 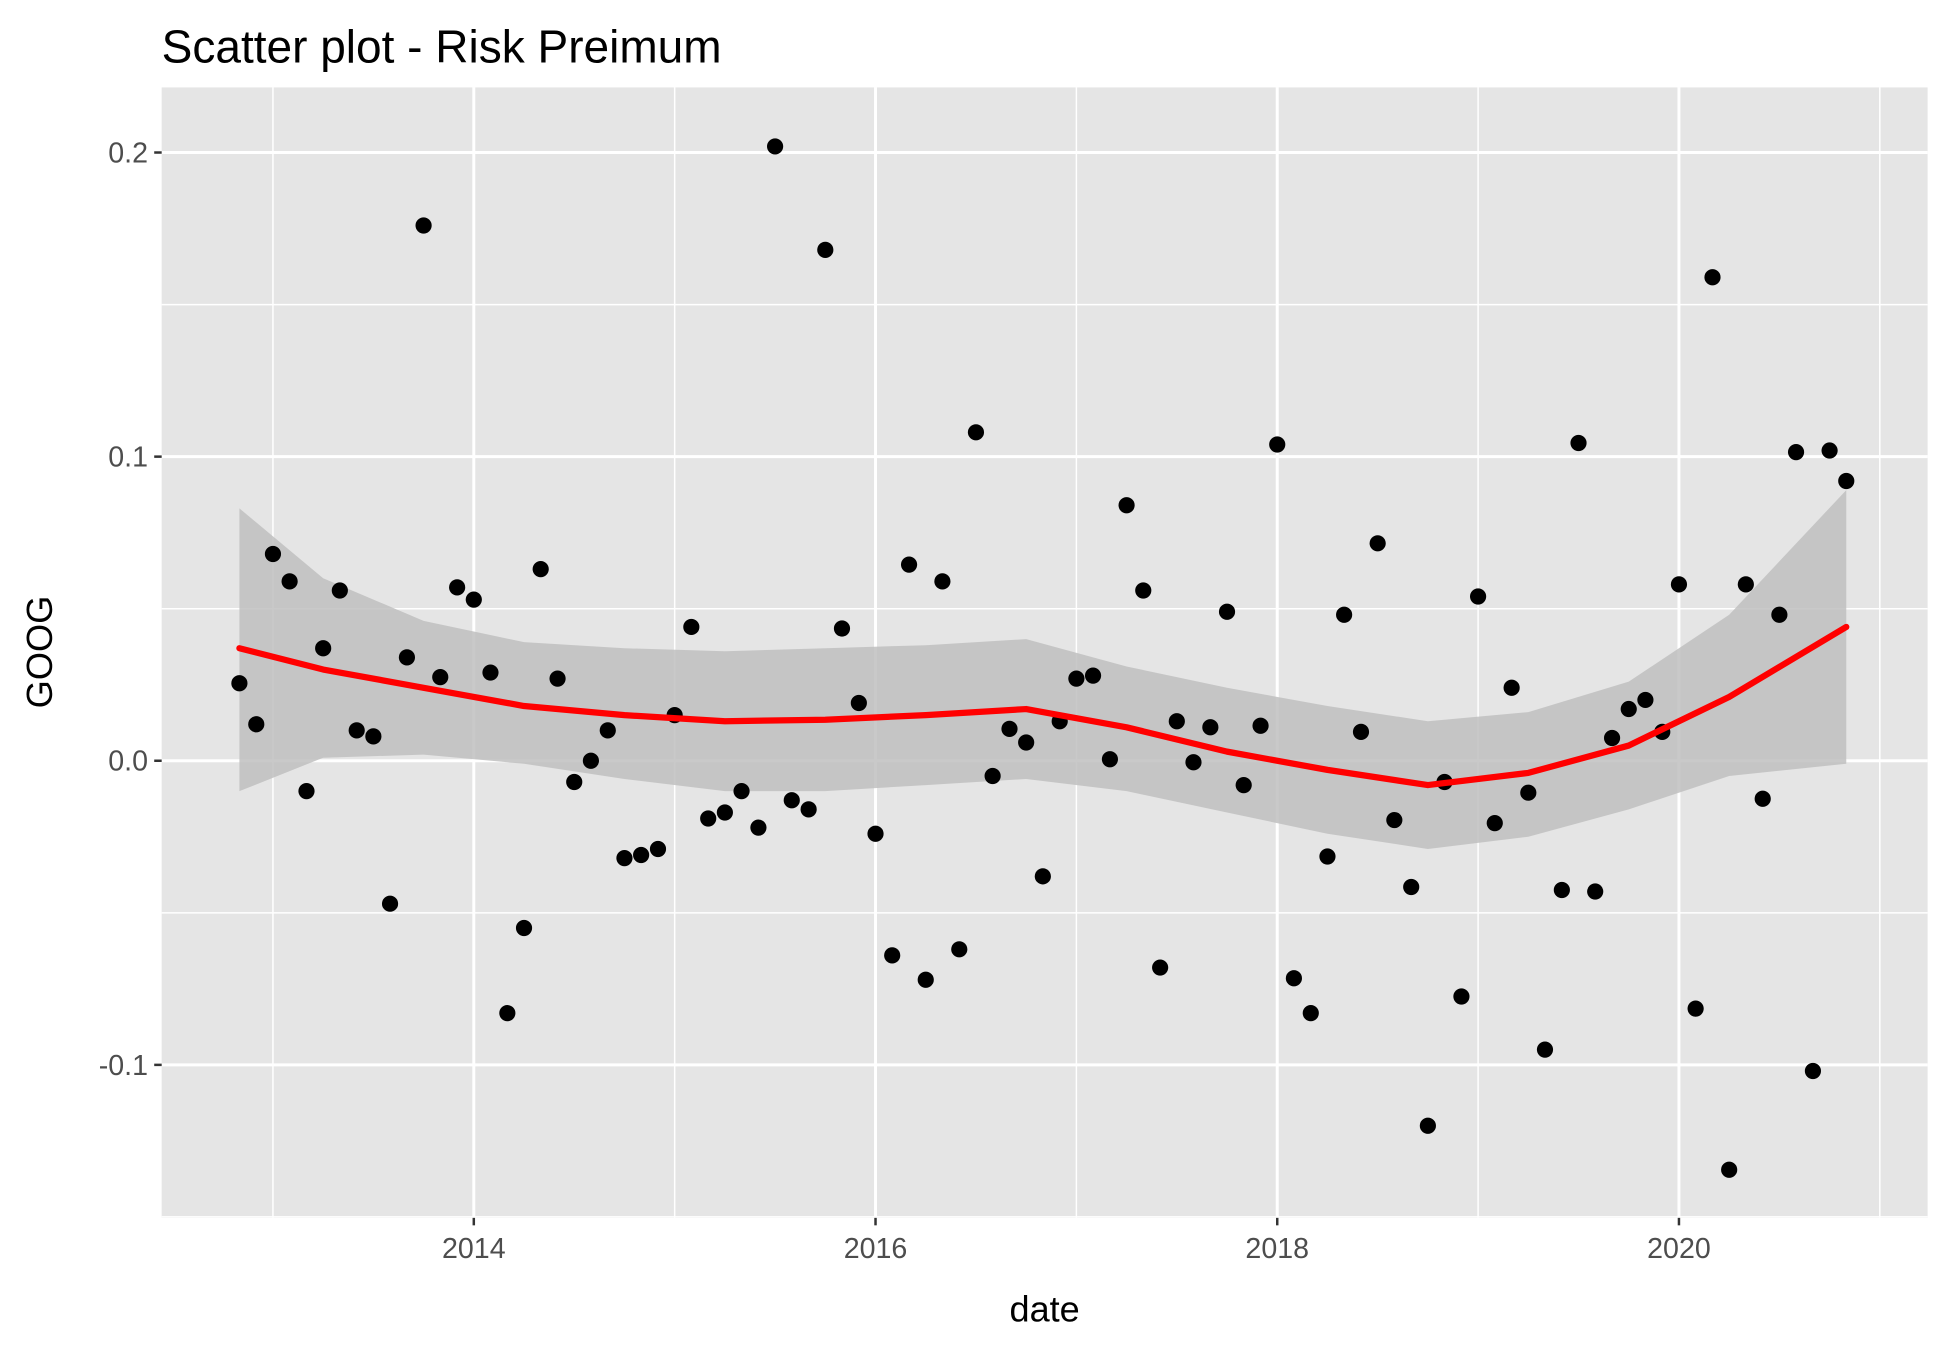 I want to click on smooth-line, so click(x=1043, y=706).